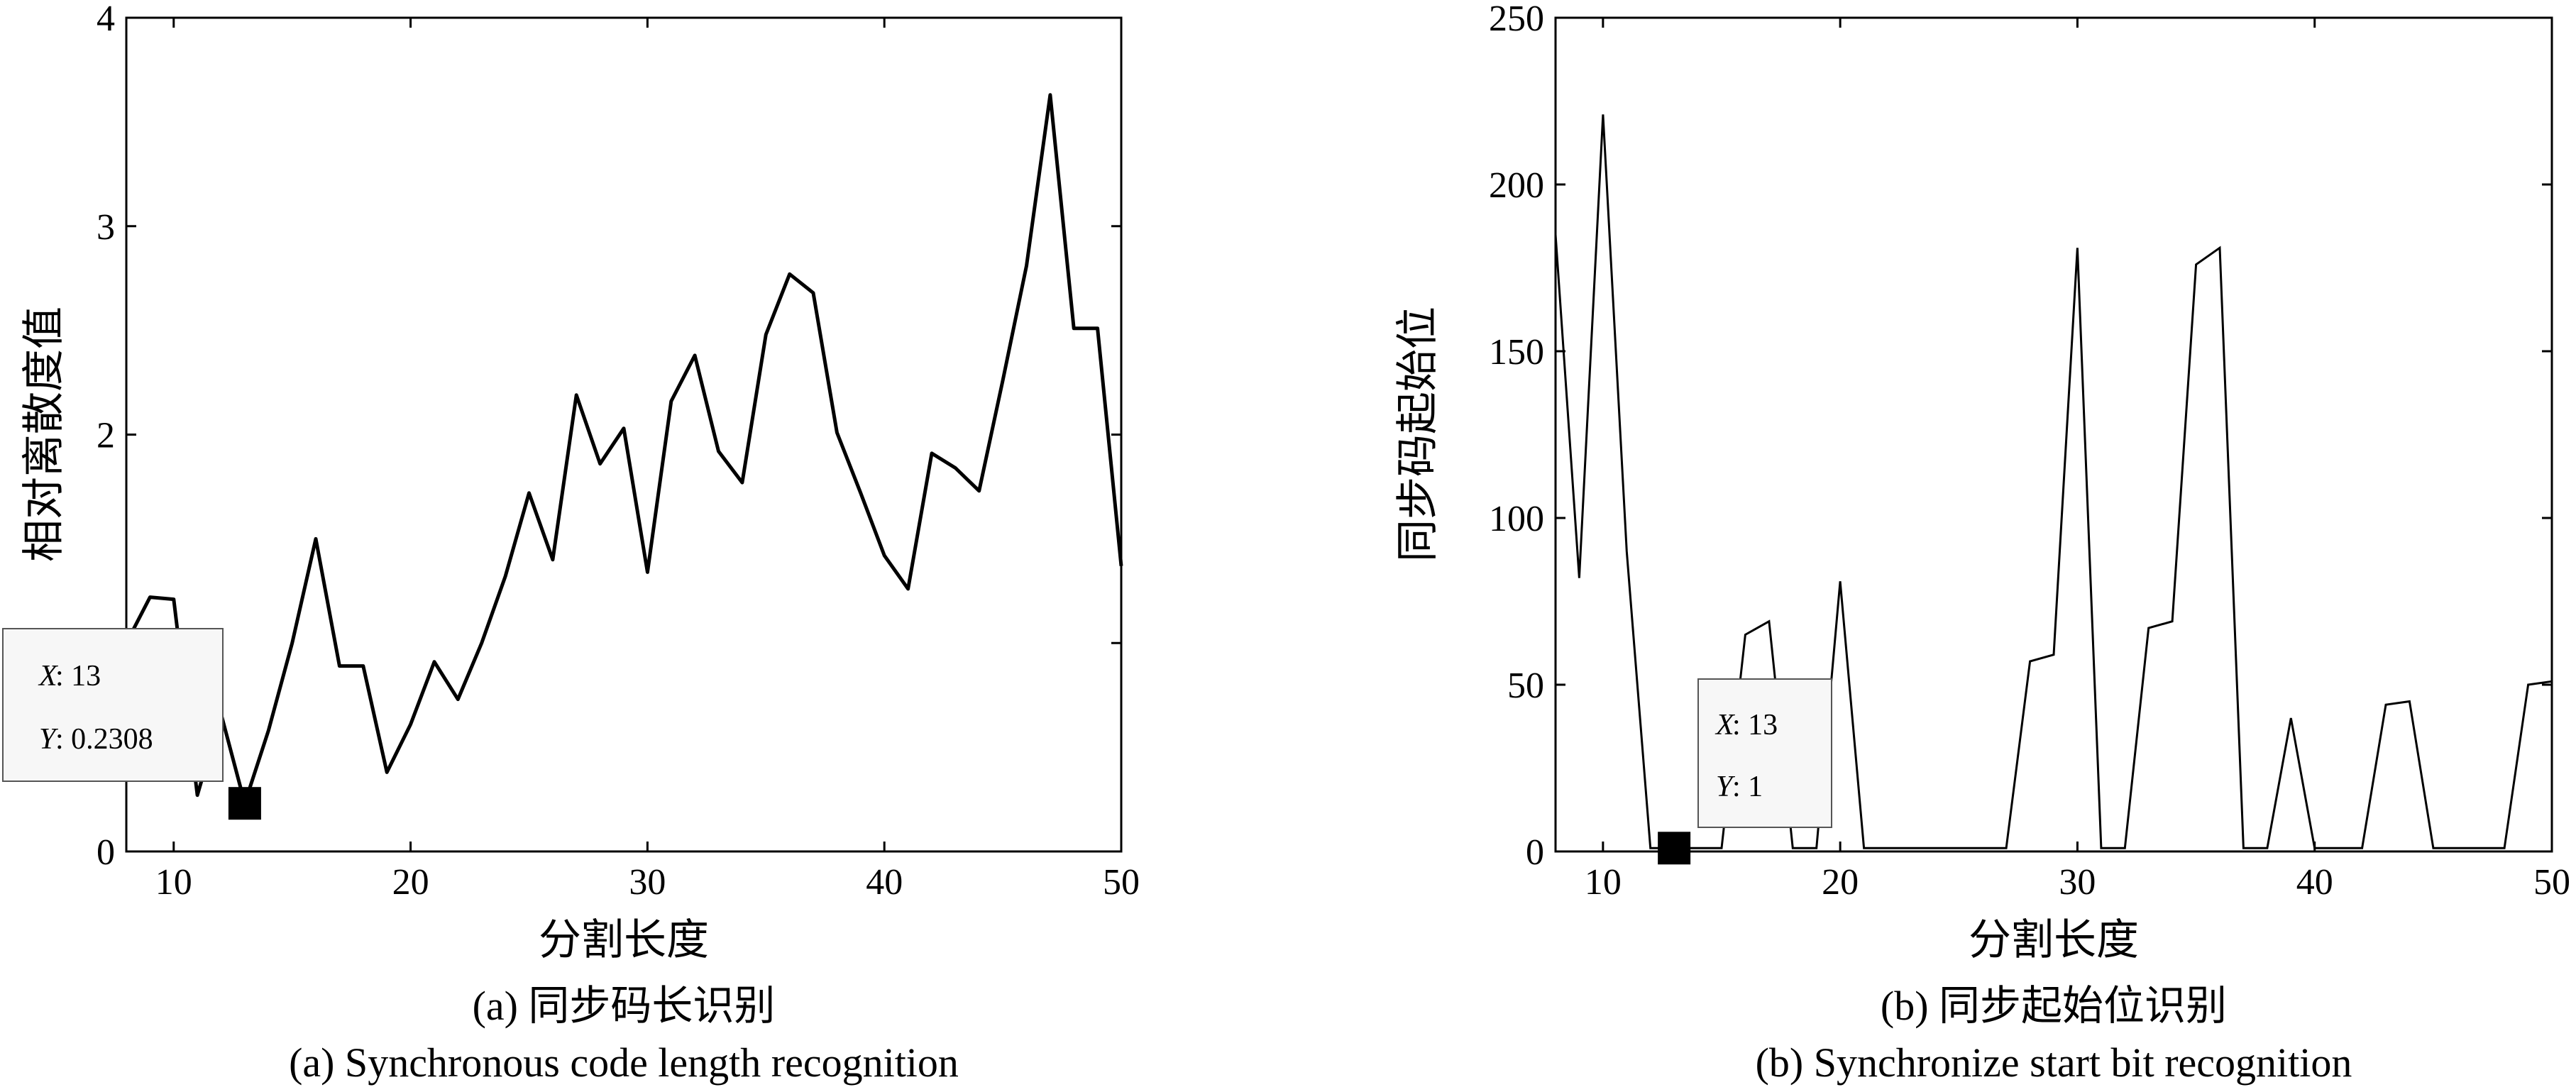  What do you see at coordinates (44, 434) in the screenshot?
I see `chart-a-y-axis-label: 相对离散度值` at bounding box center [44, 434].